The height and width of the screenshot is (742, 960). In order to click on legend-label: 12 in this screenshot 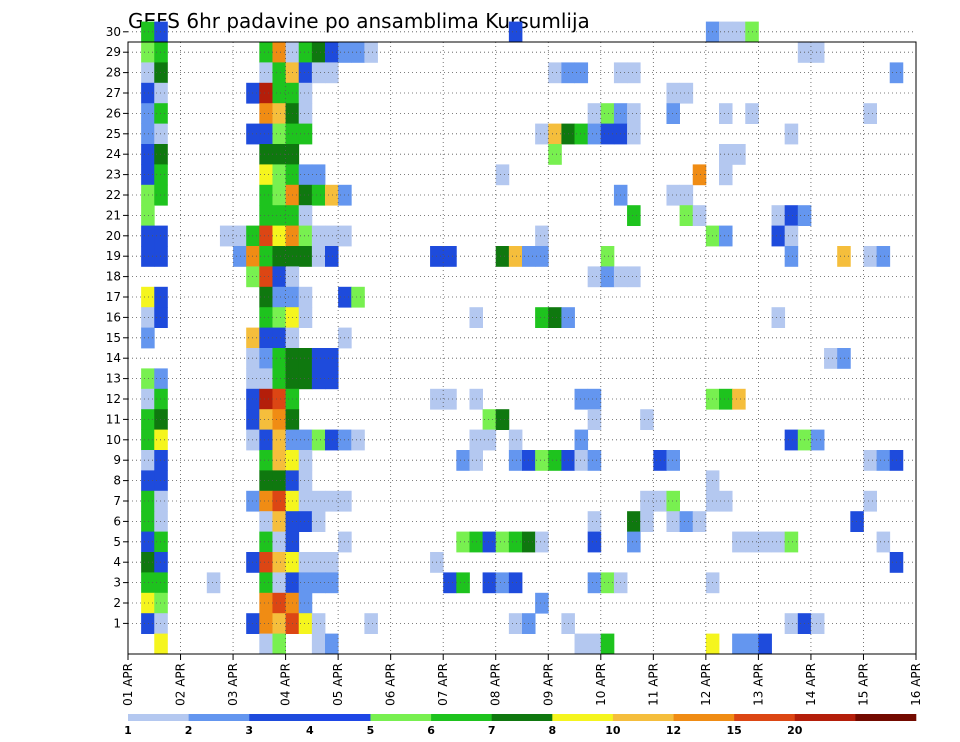, I will do `click(673, 730)`.